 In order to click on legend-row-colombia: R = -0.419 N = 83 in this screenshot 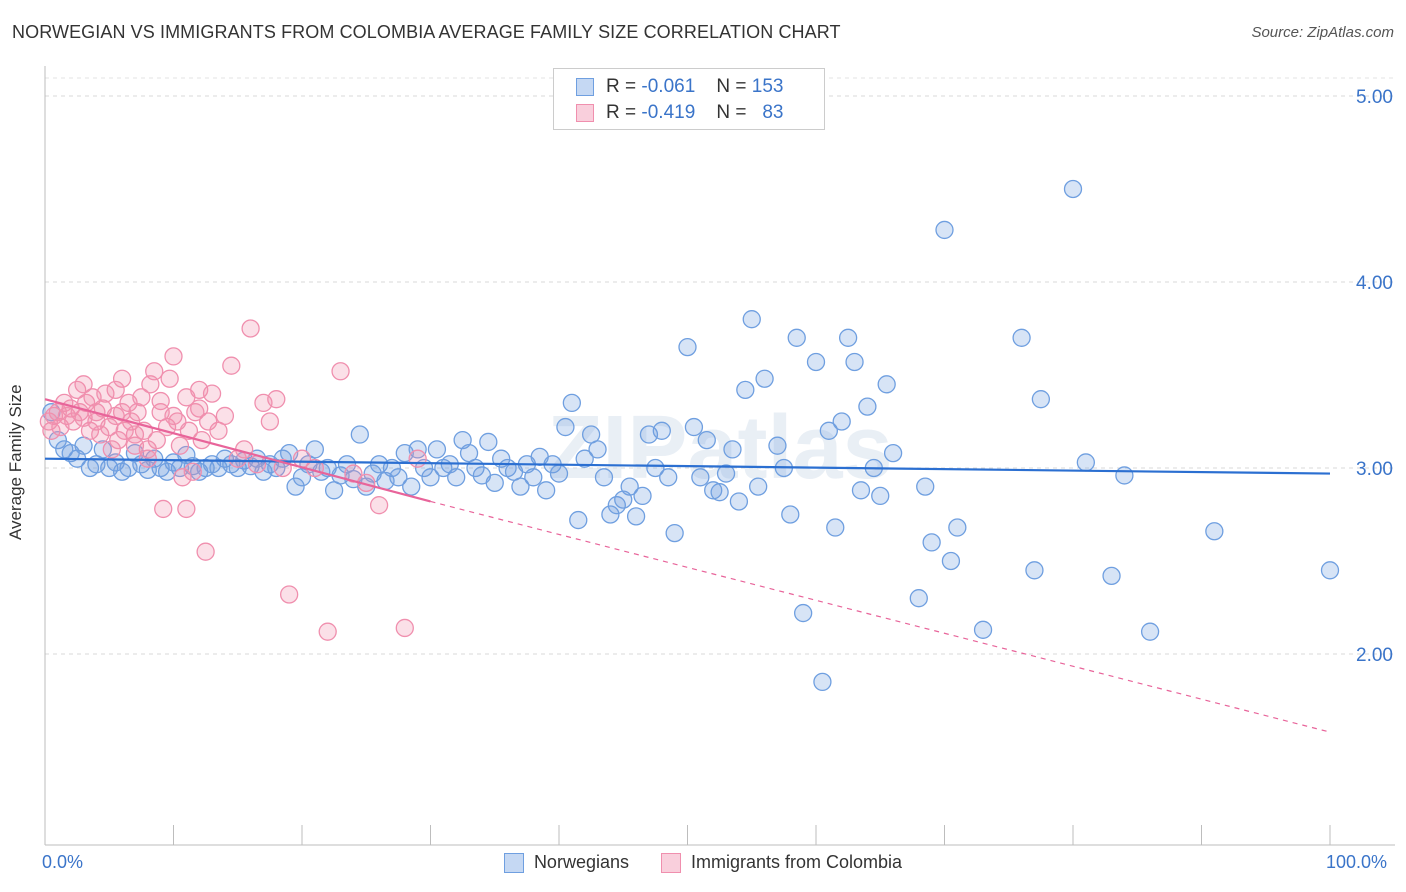, I will do `click(679, 113)`.